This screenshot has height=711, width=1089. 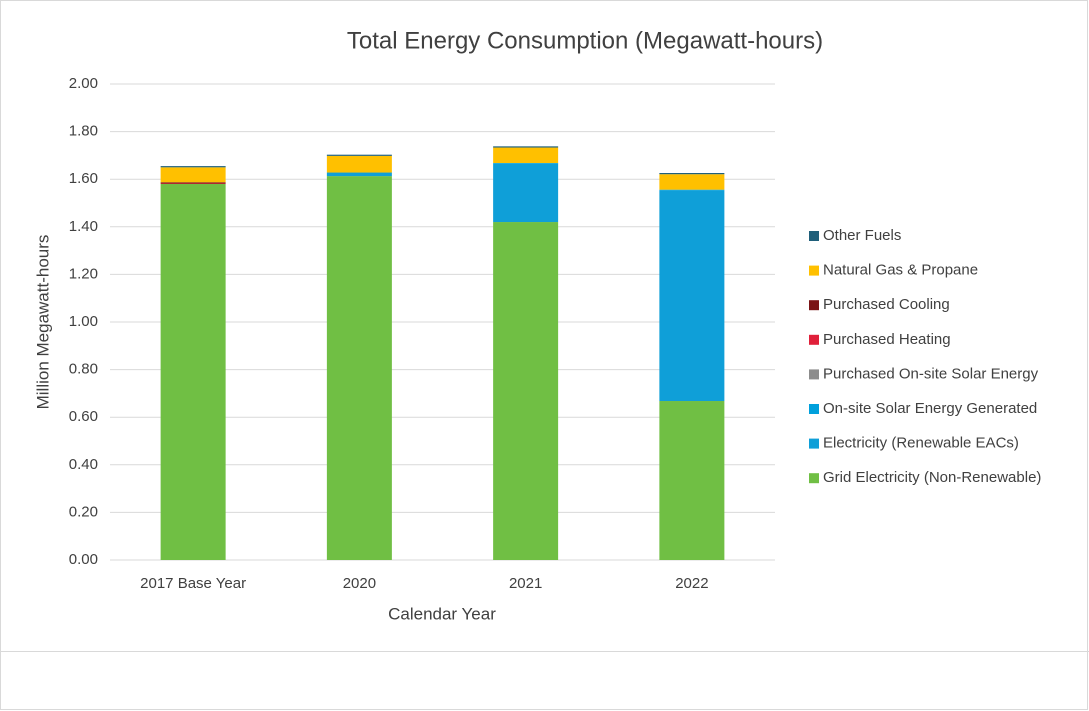 What do you see at coordinates (83, 559) in the screenshot?
I see `y-tick-label: 0.00` at bounding box center [83, 559].